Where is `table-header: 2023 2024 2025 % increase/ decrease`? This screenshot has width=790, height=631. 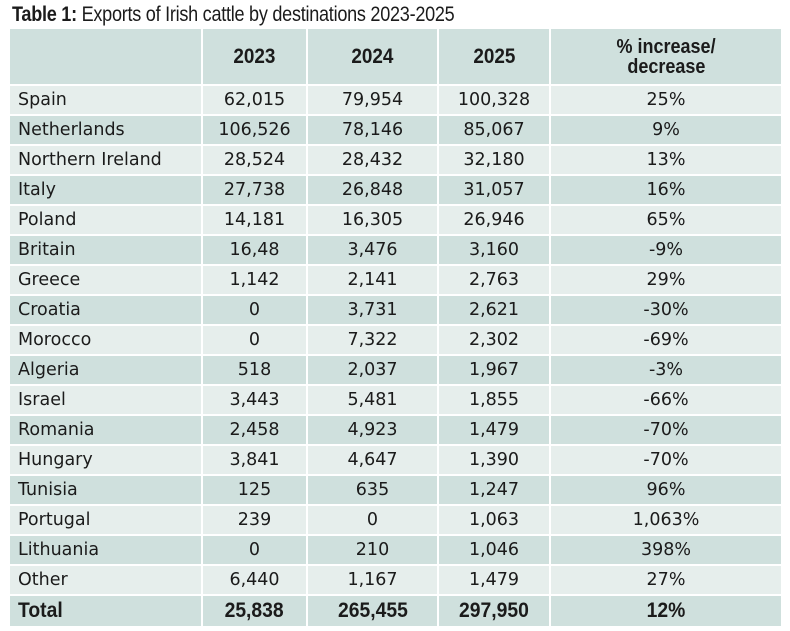 table-header: 2023 2024 2025 % increase/ decrease is located at coordinates (395, 57).